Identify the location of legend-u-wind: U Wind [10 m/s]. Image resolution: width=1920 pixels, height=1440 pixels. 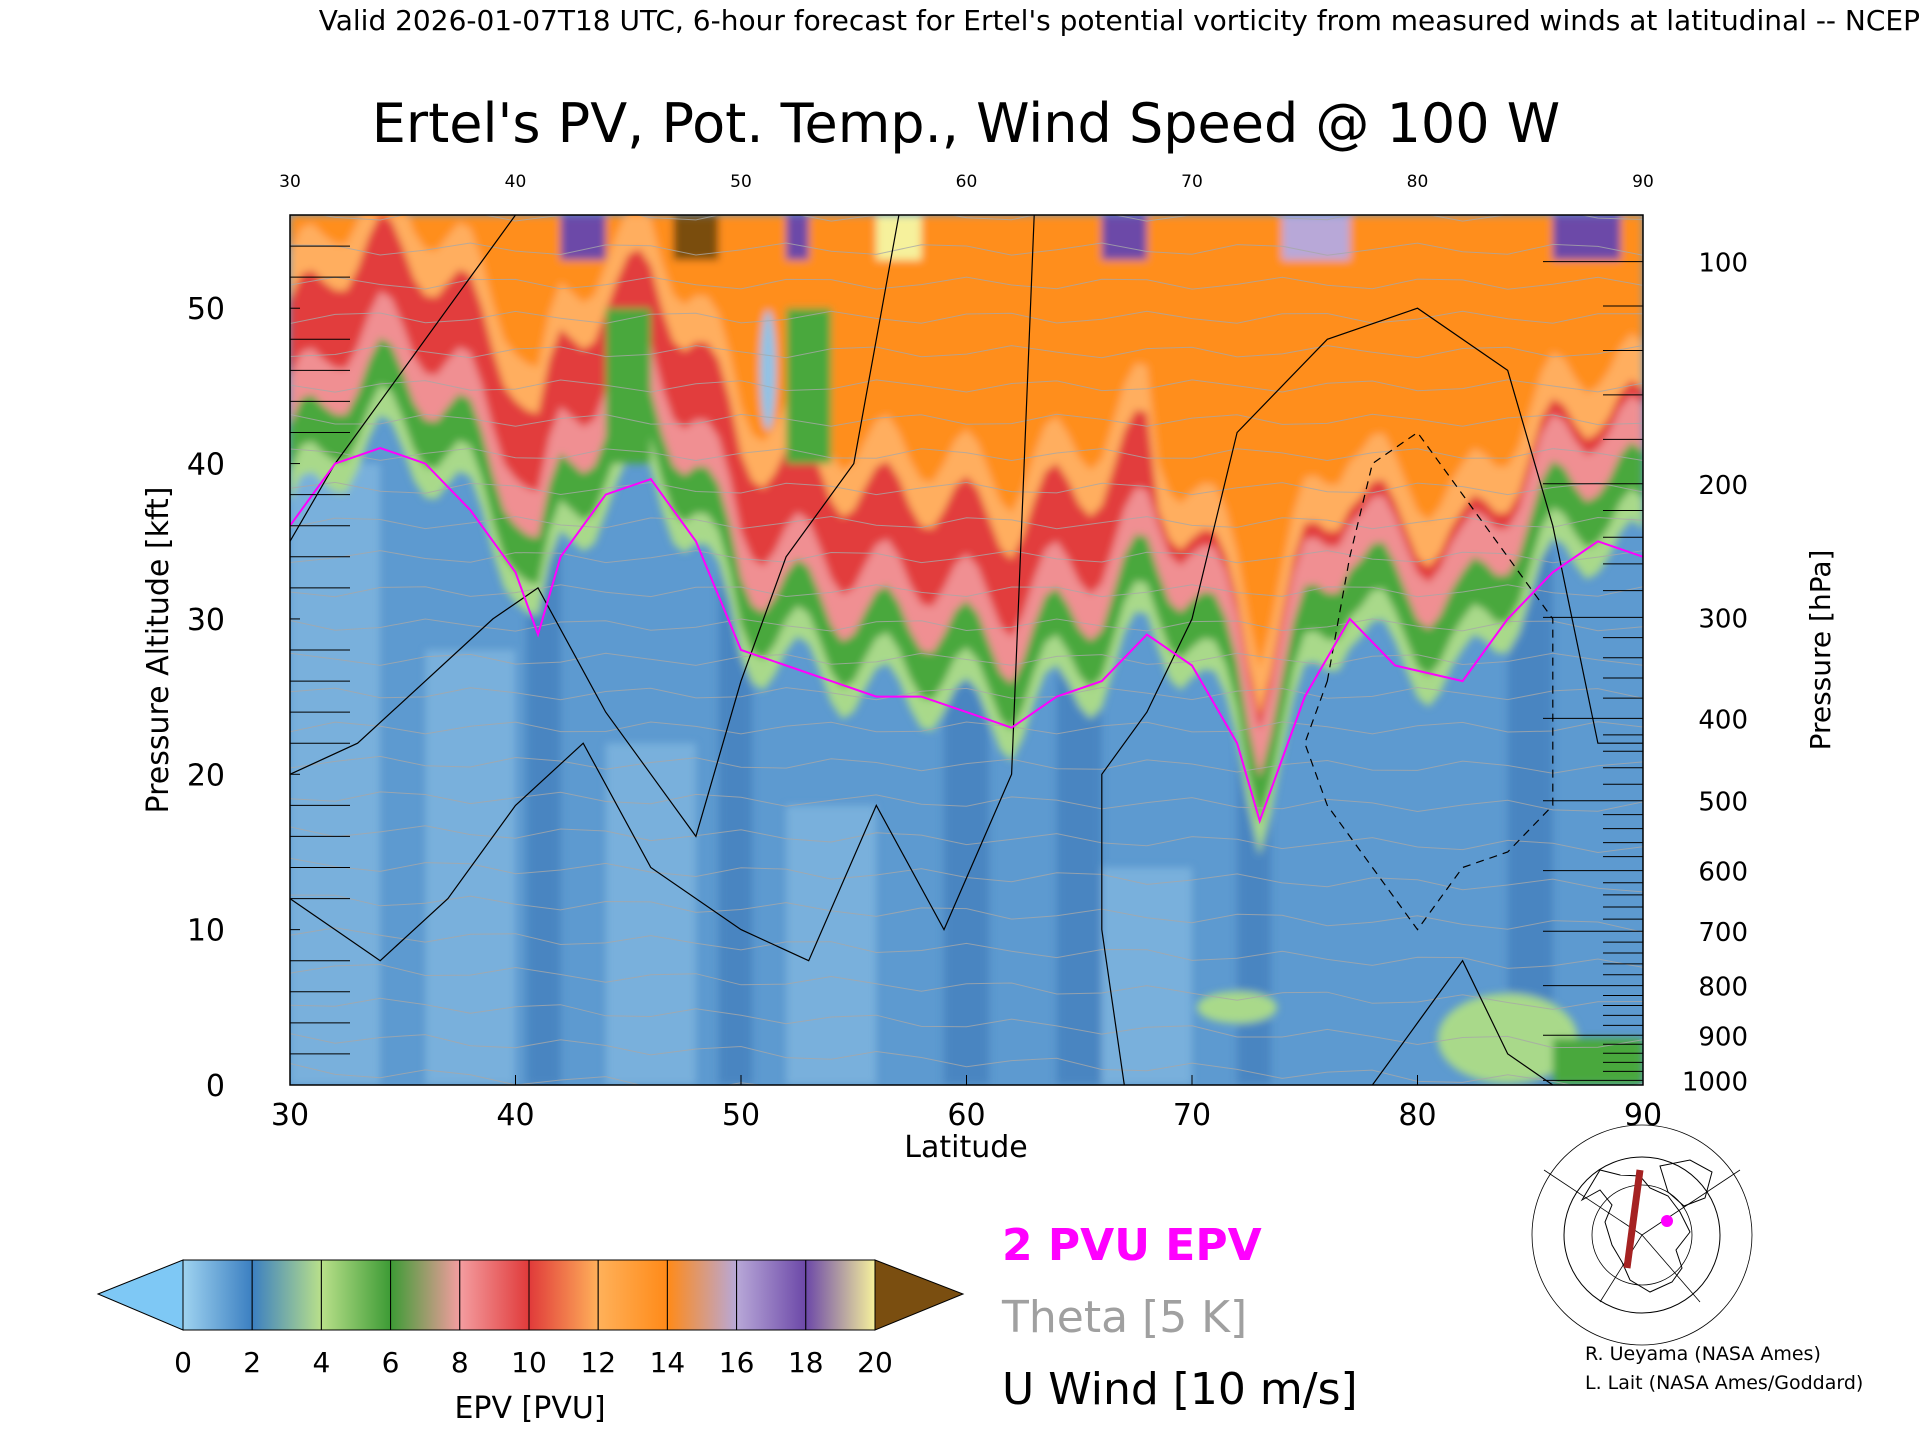
(1180, 1389).